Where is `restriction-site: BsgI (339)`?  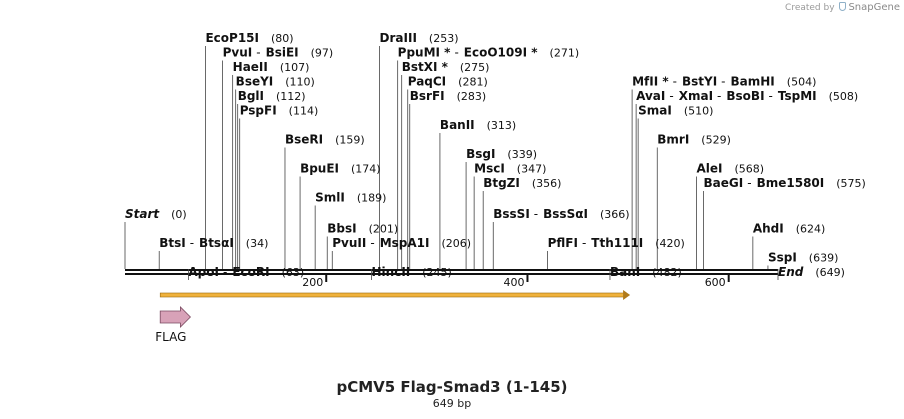
restriction-site: BsgI (339) is located at coordinates (501, 208).